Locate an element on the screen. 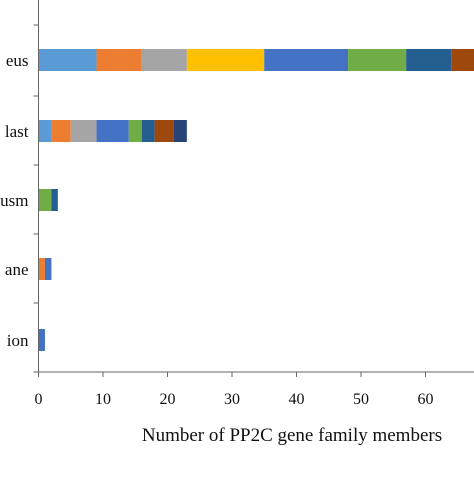 This screenshot has width=474, height=479. y-tick-label: ion is located at coordinates (18, 340).